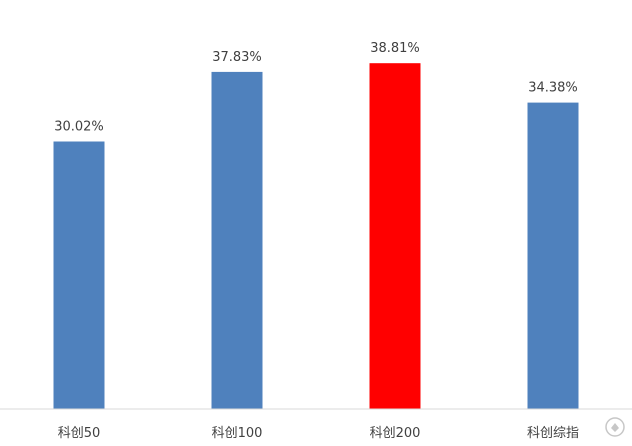 This screenshot has width=632, height=446. I want to click on x-tick-label-1: 科创100, so click(237, 433).